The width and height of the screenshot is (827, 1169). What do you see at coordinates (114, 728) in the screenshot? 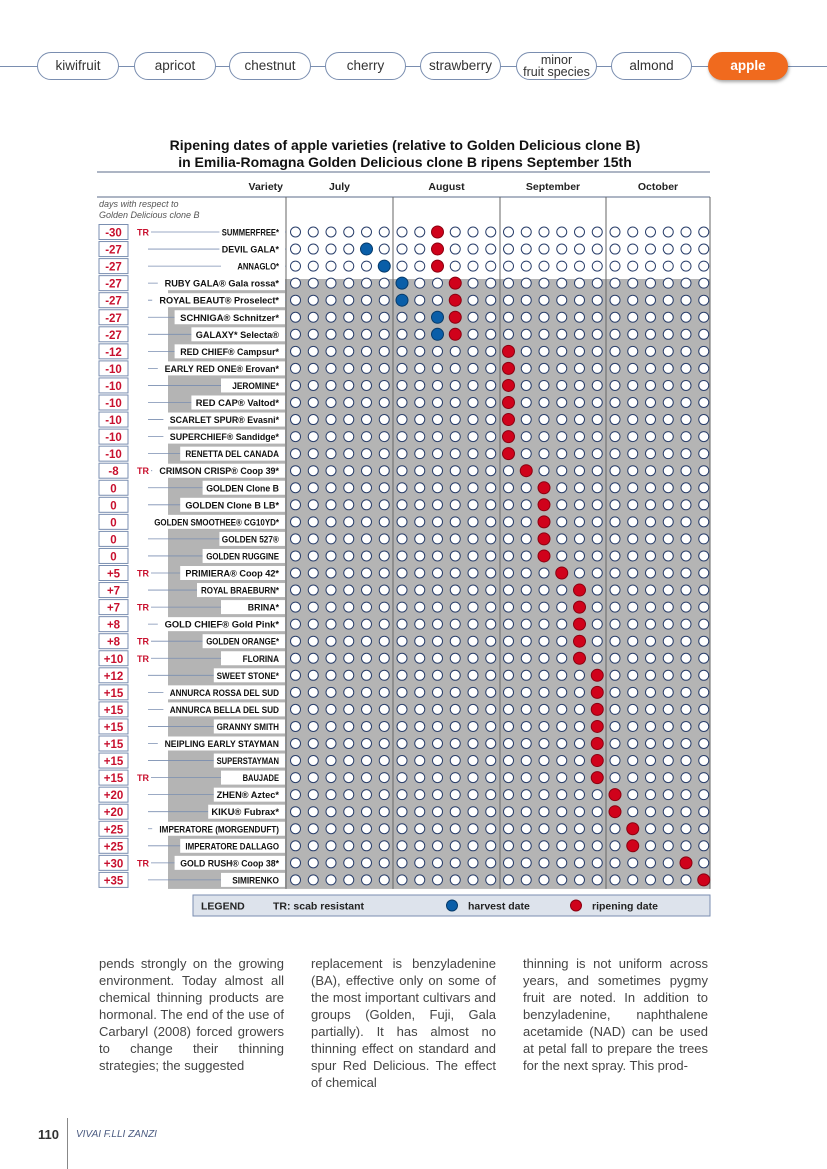
I see `days-value: +15` at bounding box center [114, 728].